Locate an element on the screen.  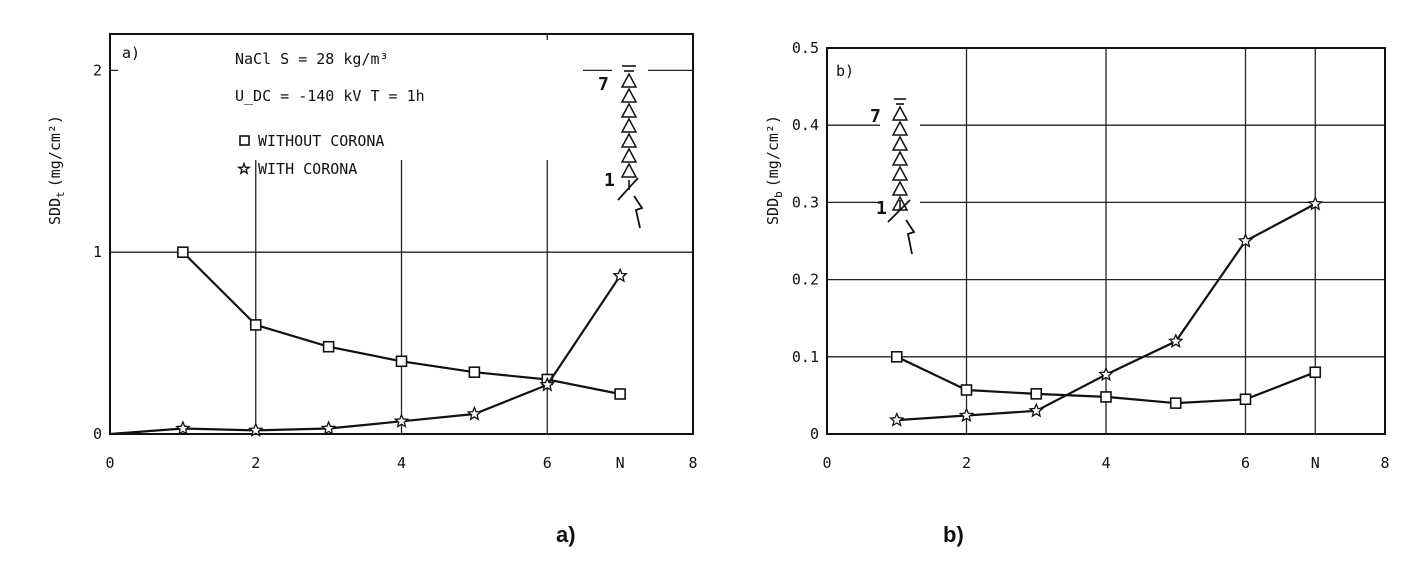
chart-a-star-series-line is located at coordinates (365, 355).